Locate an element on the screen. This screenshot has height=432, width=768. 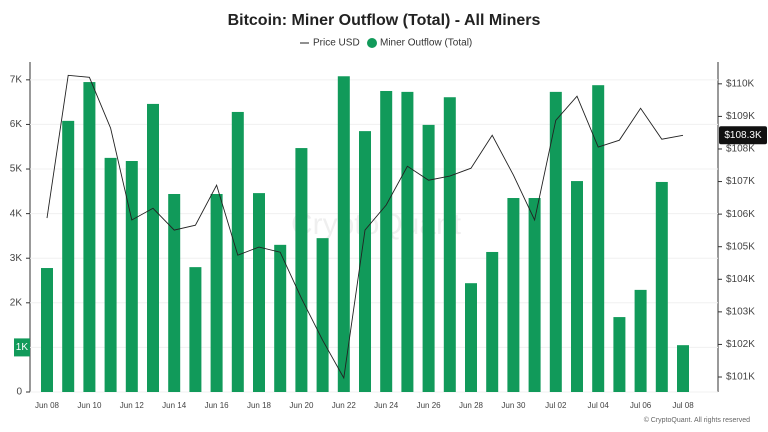
x-tick-label: Jun 10 is located at coordinates (89, 405).